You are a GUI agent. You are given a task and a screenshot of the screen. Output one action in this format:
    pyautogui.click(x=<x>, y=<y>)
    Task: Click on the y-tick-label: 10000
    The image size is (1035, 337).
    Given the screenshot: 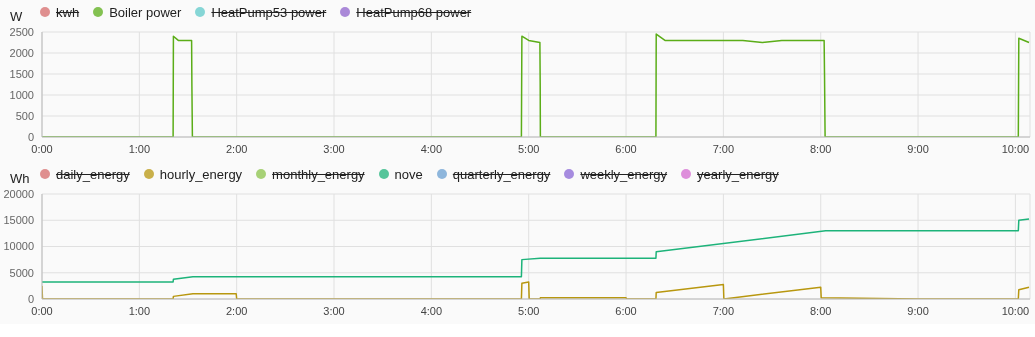 What is the action you would take?
    pyautogui.click(x=18, y=246)
    